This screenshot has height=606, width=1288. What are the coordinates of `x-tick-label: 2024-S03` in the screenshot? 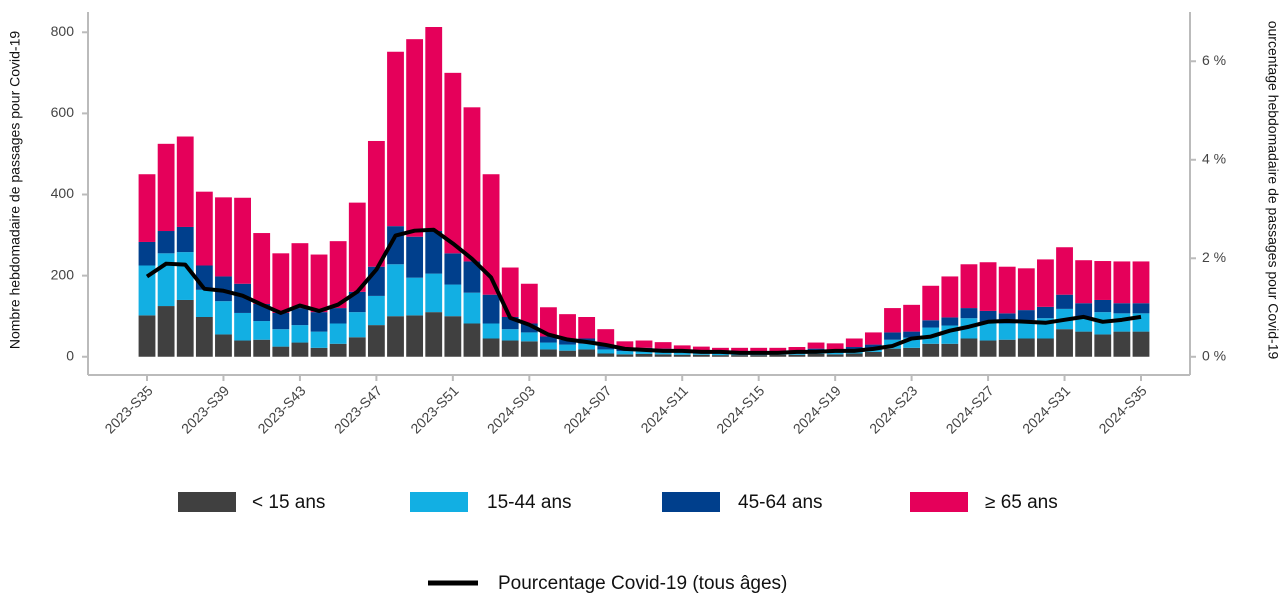 It's located at (511, 409).